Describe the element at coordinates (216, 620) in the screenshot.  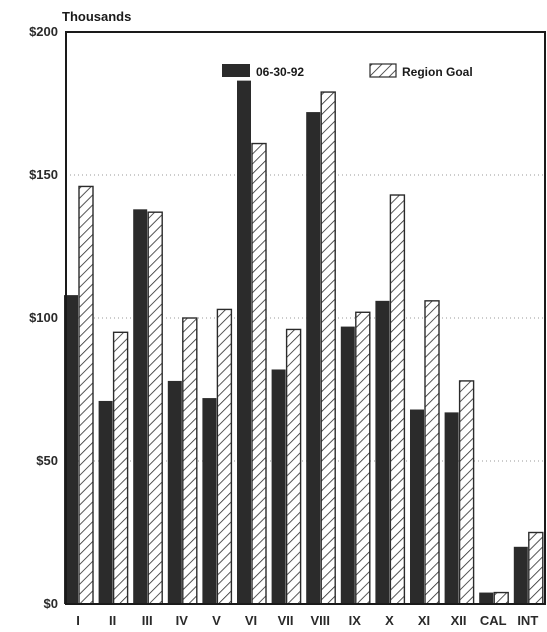
I see `x-tick-label: V` at that location.